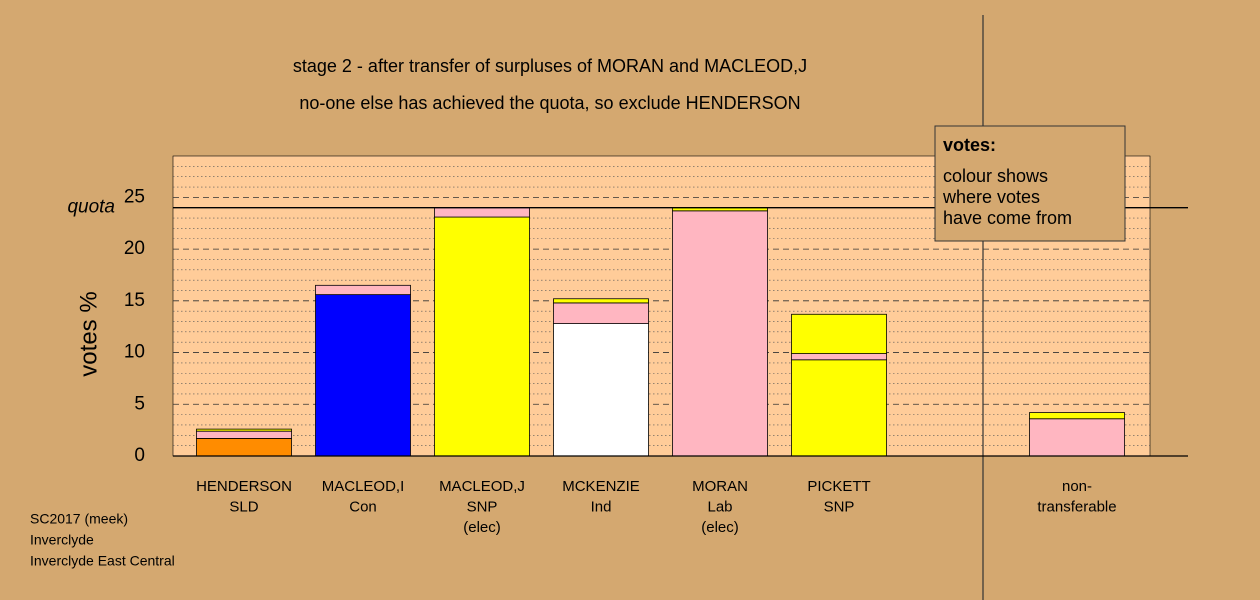  What do you see at coordinates (363, 486) in the screenshot?
I see `x-tick-label: MACLEOD,I` at bounding box center [363, 486].